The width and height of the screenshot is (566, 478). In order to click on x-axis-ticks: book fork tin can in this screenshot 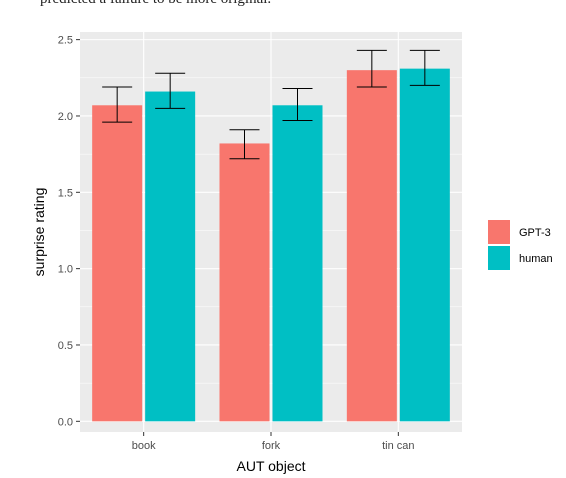, I will do `click(273, 442)`.